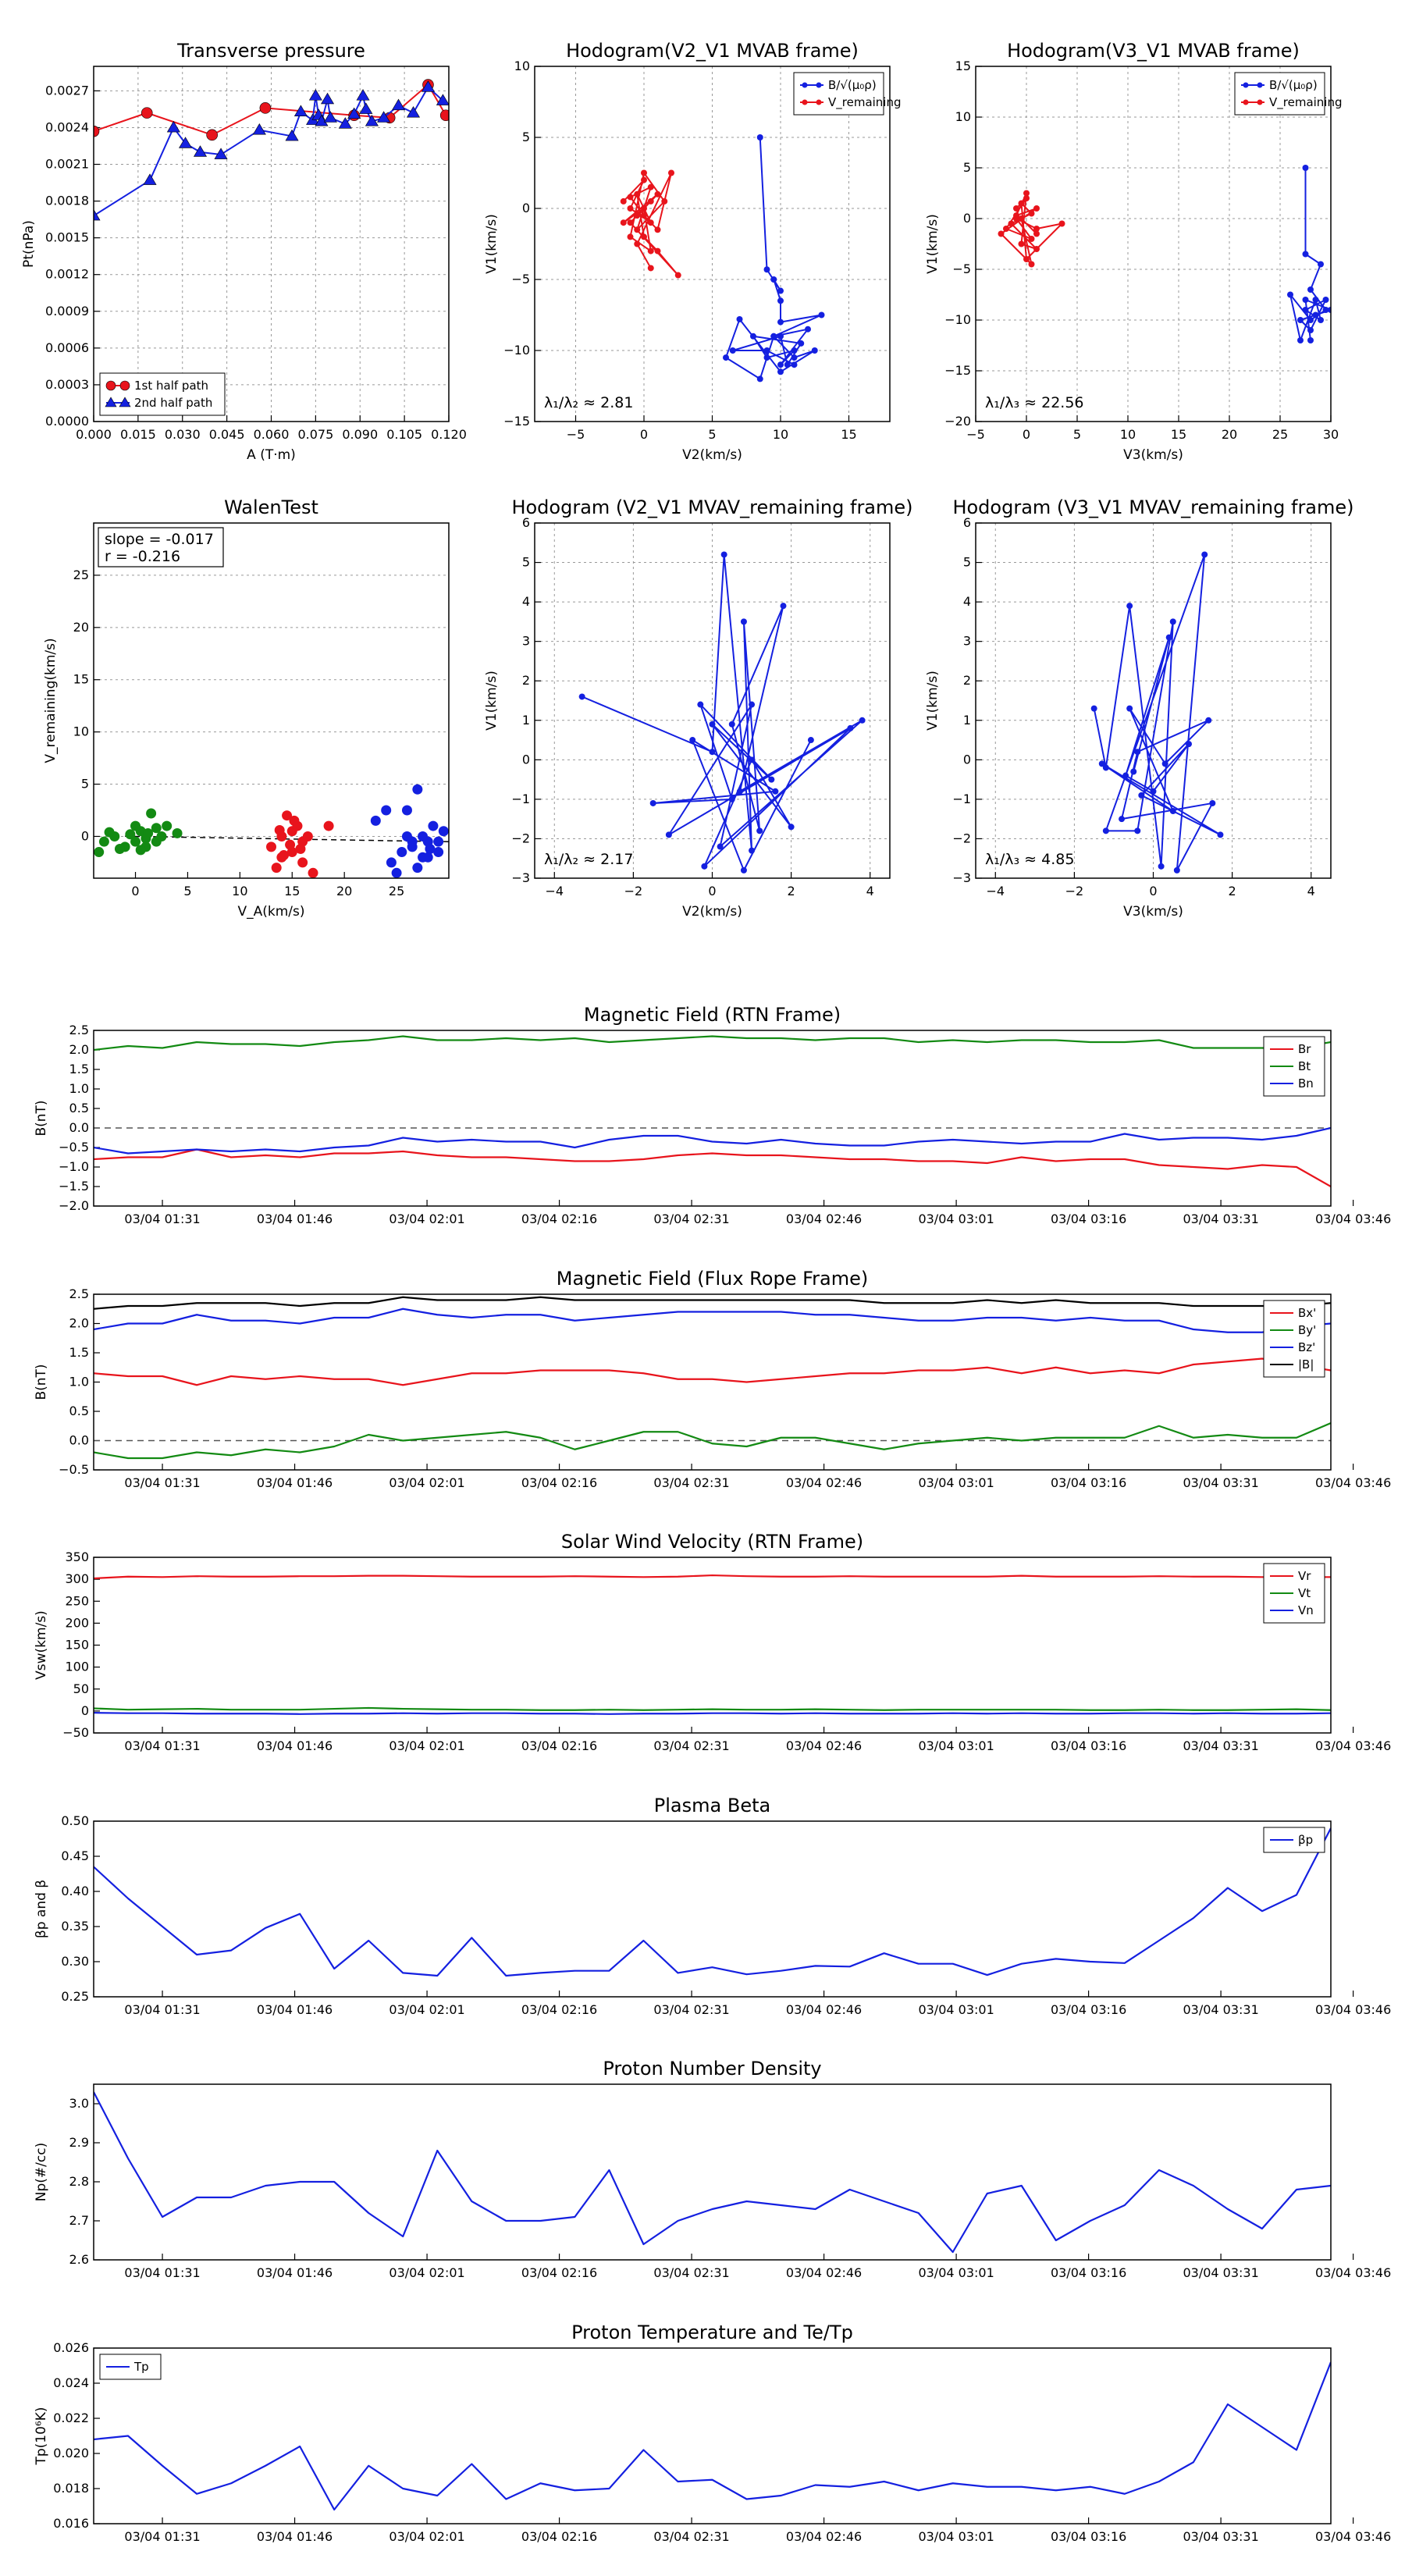 Image resolution: width=1405 pixels, height=2576 pixels. What do you see at coordinates (71, 2523) in the screenshot?
I see `y-tick-label: 0.016` at bounding box center [71, 2523].